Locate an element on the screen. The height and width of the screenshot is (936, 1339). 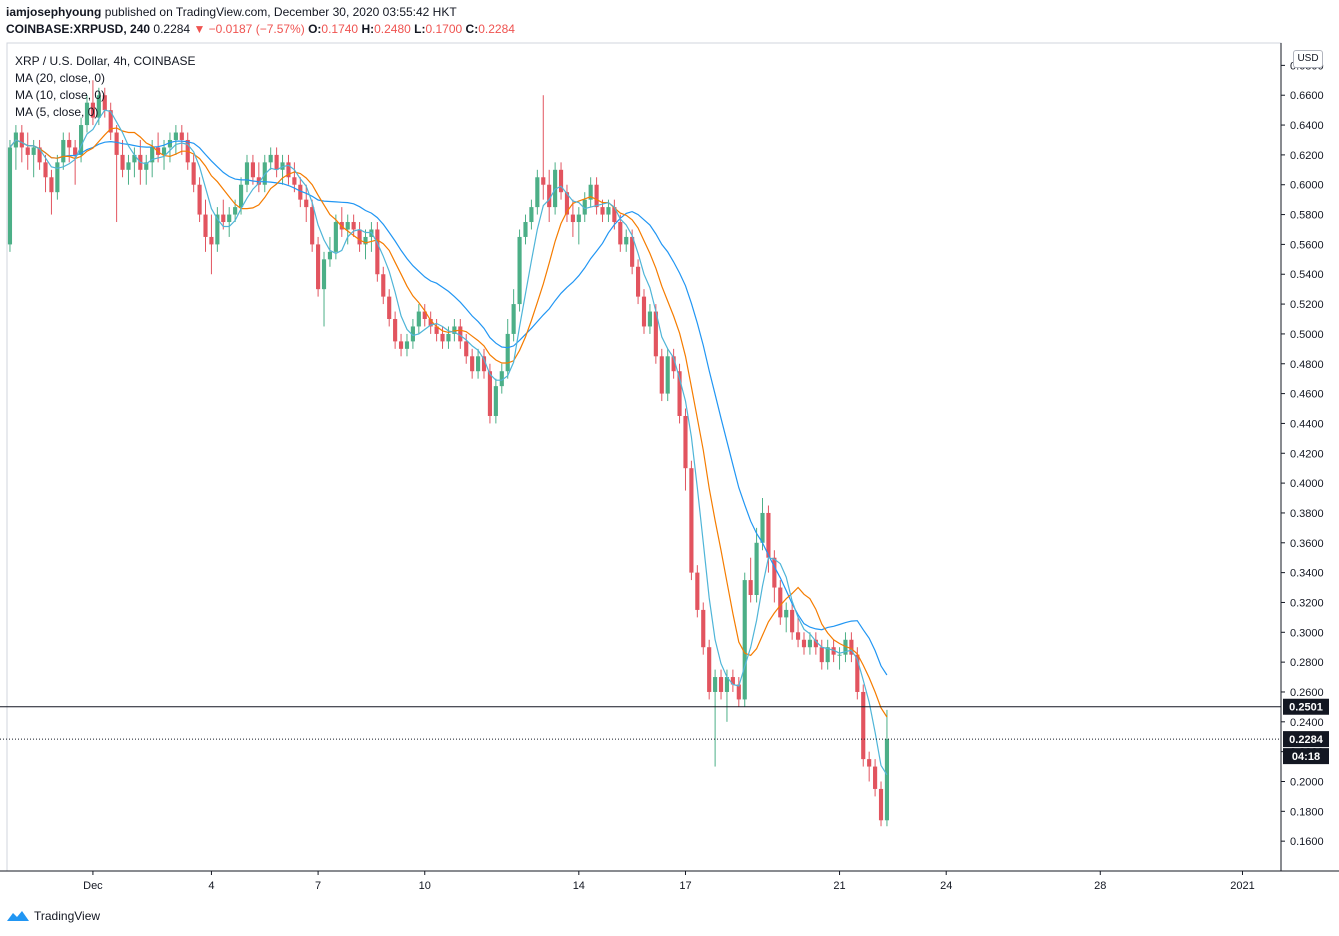
y-tick-label: 0.4600 is located at coordinates (1307, 395).